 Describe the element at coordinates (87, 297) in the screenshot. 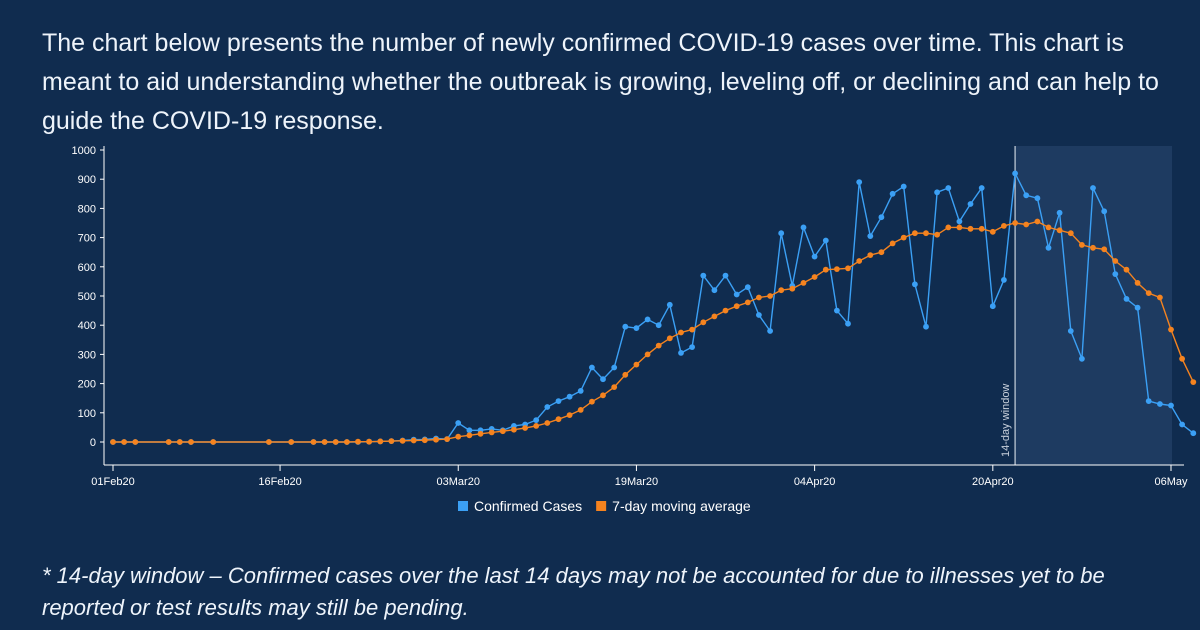

I see `y-tick-label: 500` at that location.